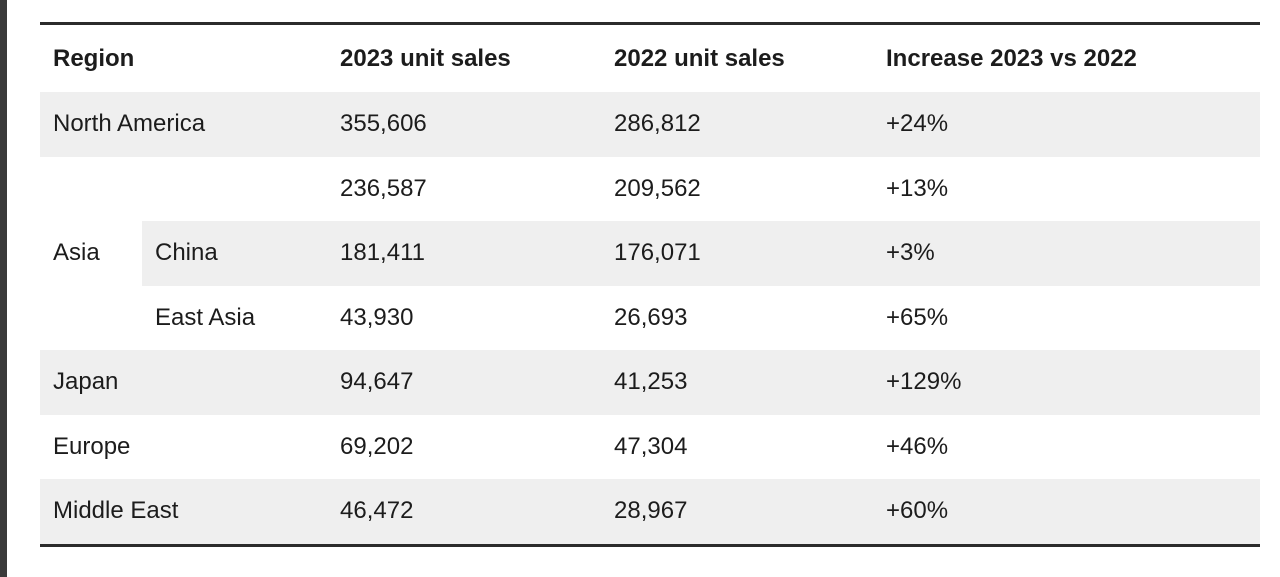 This screenshot has height=577, width=1280. What do you see at coordinates (1067, 124) in the screenshot?
I see `increase-cell: +24%` at bounding box center [1067, 124].